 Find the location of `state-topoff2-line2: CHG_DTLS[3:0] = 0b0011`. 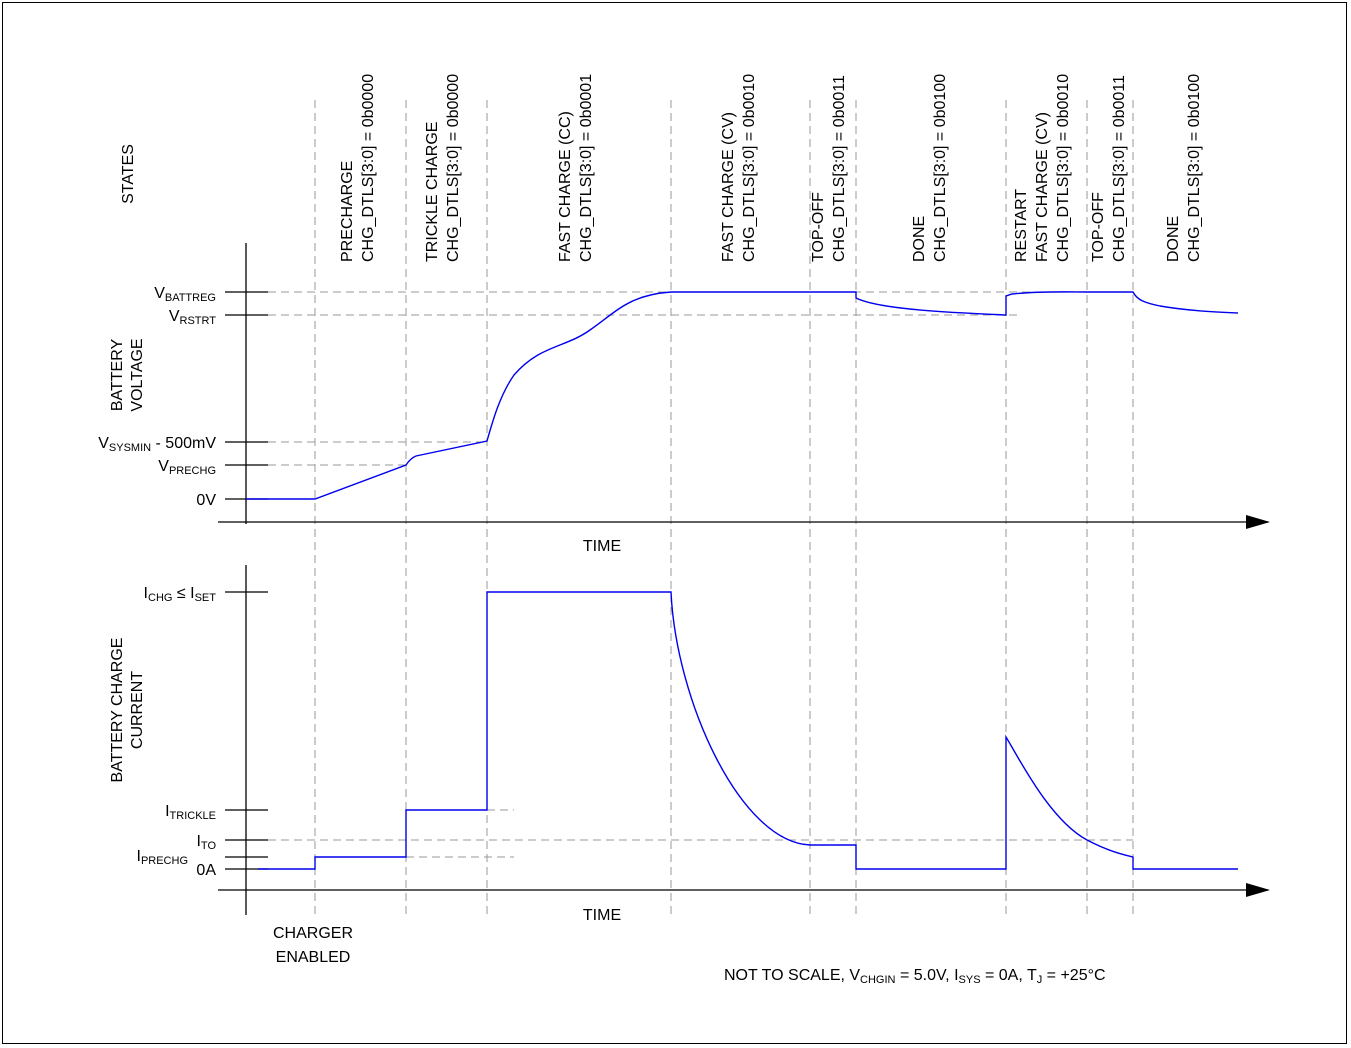

state-topoff2-line2: CHG_DTLS[3:0] = 0b0011 is located at coordinates (1119, 168).